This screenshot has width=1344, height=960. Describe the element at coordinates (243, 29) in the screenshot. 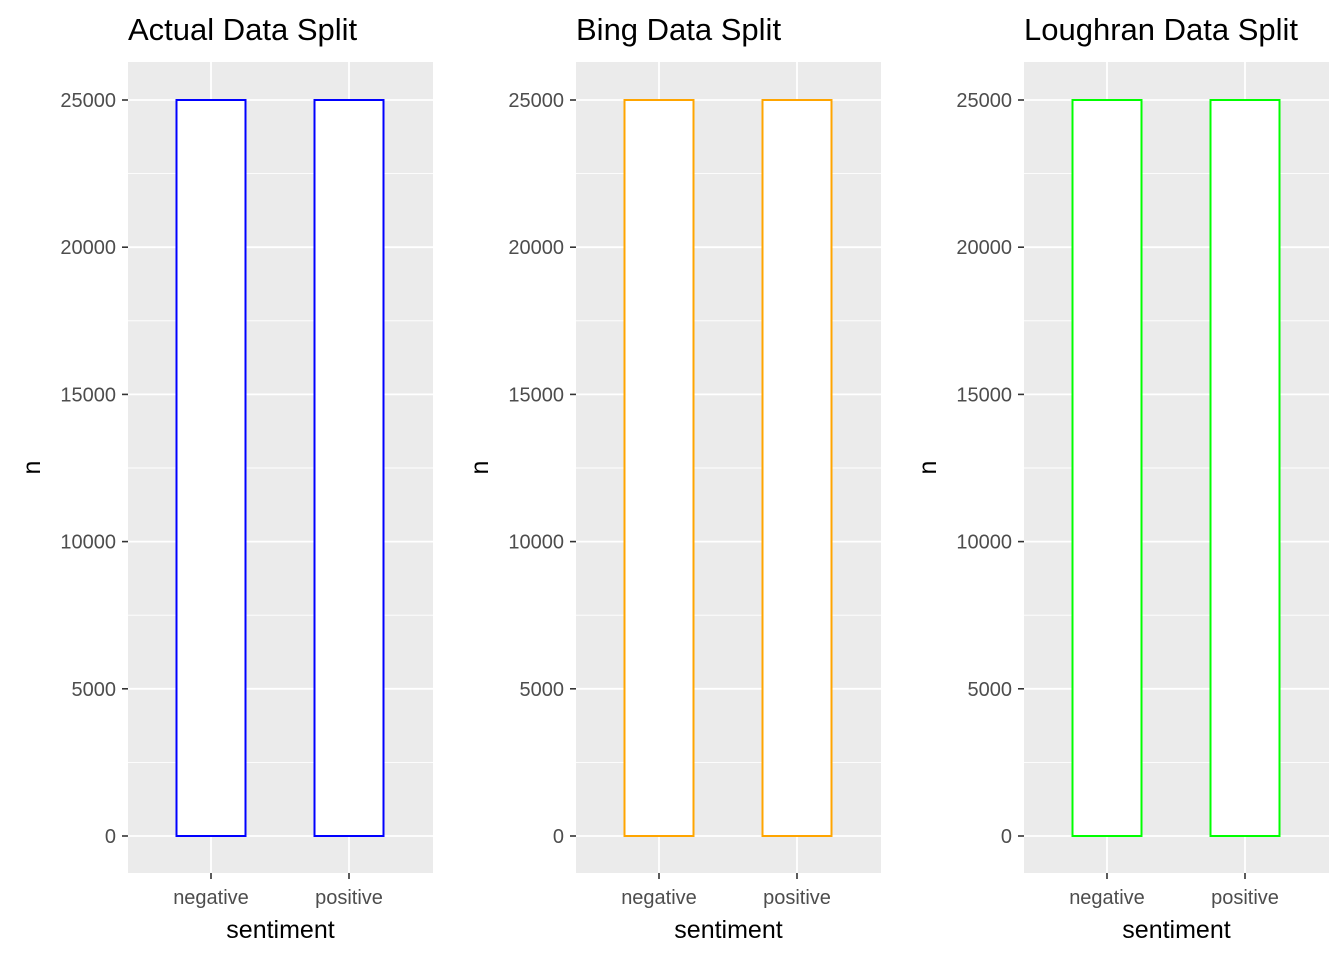

I see `chart-title: Actual Data Split` at that location.